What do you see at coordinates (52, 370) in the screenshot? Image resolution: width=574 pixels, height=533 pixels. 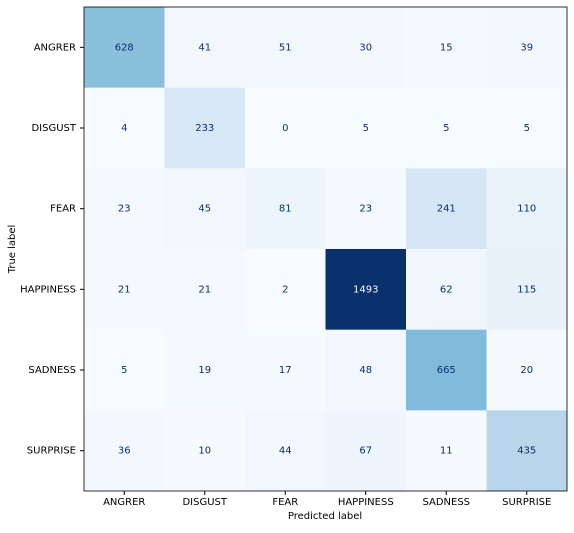 I see `y-tick-label: SADNESS` at bounding box center [52, 370].